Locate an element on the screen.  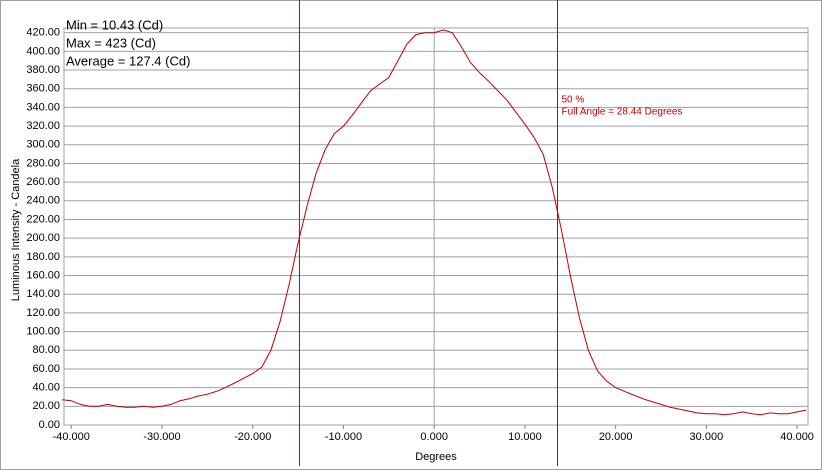
x-tick-label: 0.000 is located at coordinates (434, 437).